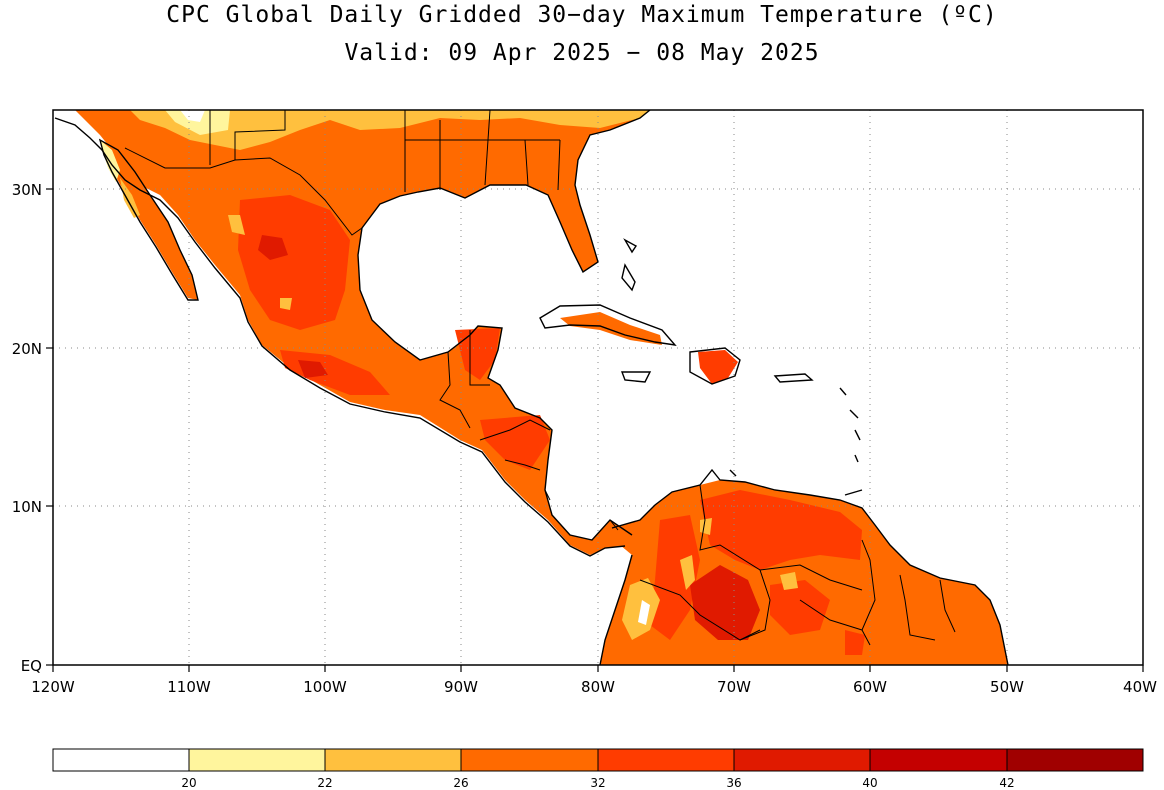  Describe the element at coordinates (27, 190) in the screenshot. I see `y-tick-label: 30N` at that location.